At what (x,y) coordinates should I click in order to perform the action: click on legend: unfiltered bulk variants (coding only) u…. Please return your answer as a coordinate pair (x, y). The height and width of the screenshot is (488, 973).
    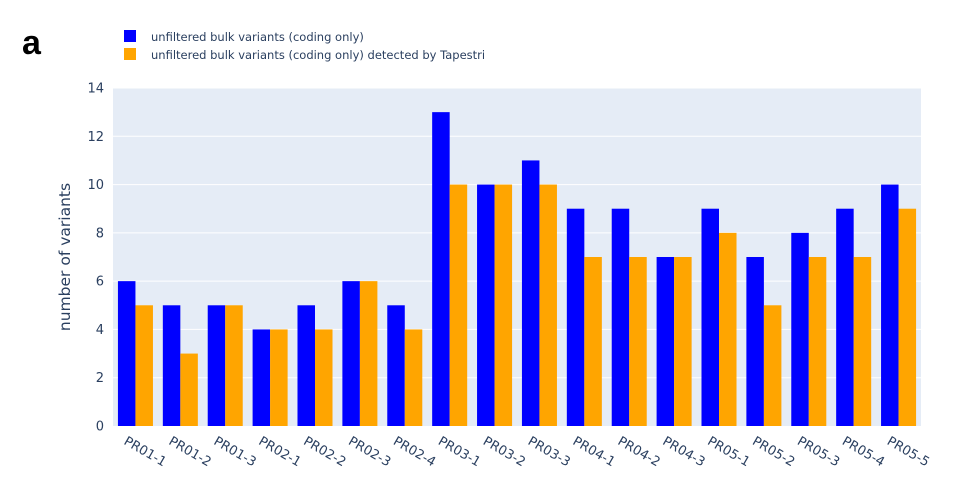
    Looking at the image, I should click on (304, 46).